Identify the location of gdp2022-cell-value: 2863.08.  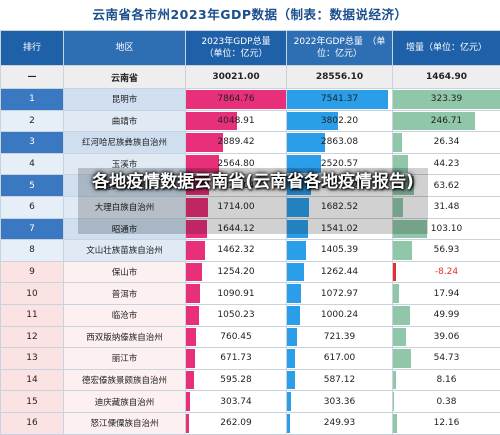
(339, 142).